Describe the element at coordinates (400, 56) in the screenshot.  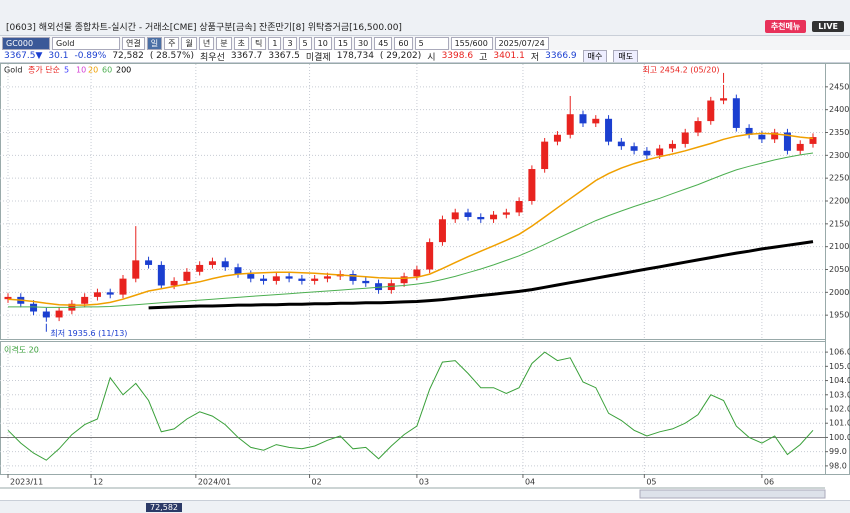
I see `quote-item: ( 29,202)` at that location.